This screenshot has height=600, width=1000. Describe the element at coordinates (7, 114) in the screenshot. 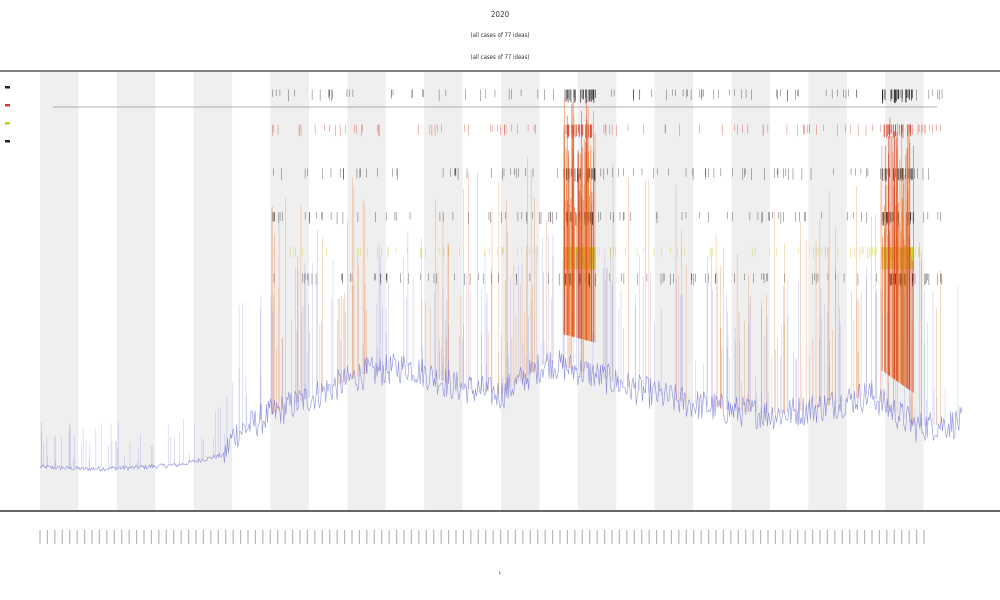

I see `legend` at that location.